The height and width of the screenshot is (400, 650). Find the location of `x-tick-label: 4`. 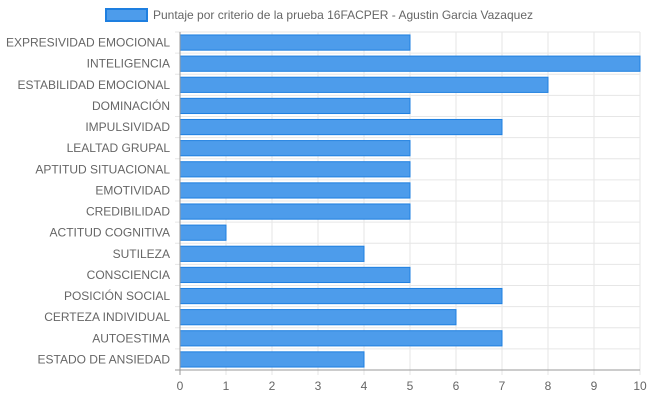

x-tick-label: 4 is located at coordinates (364, 386).